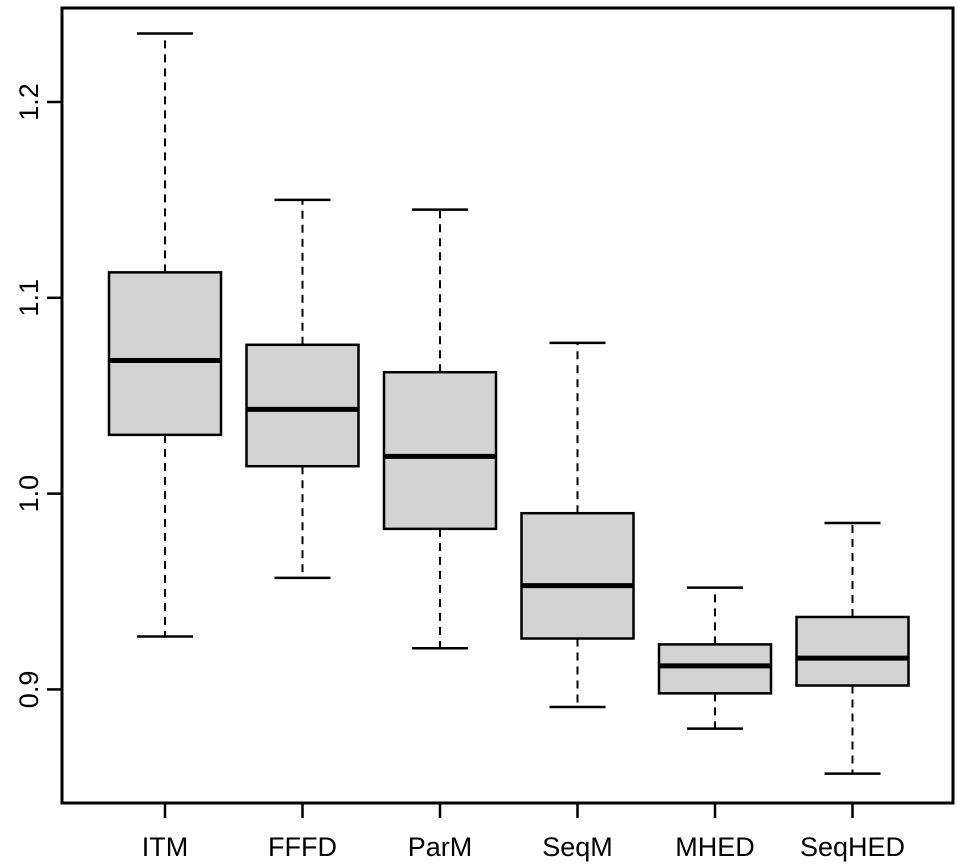  I want to click on x-tick-label: SeqHED, so click(852, 847).